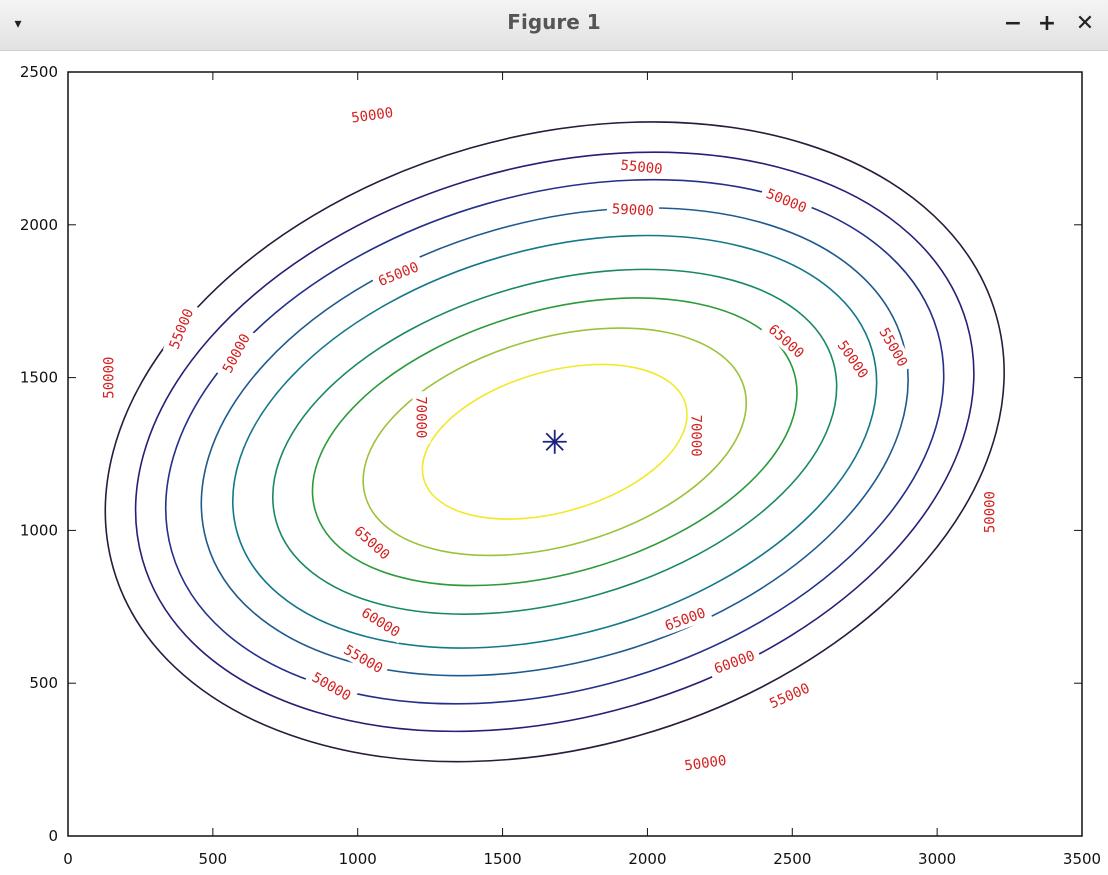 The width and height of the screenshot is (1108, 875). I want to click on y-tick-label: 2000, so click(39, 225).